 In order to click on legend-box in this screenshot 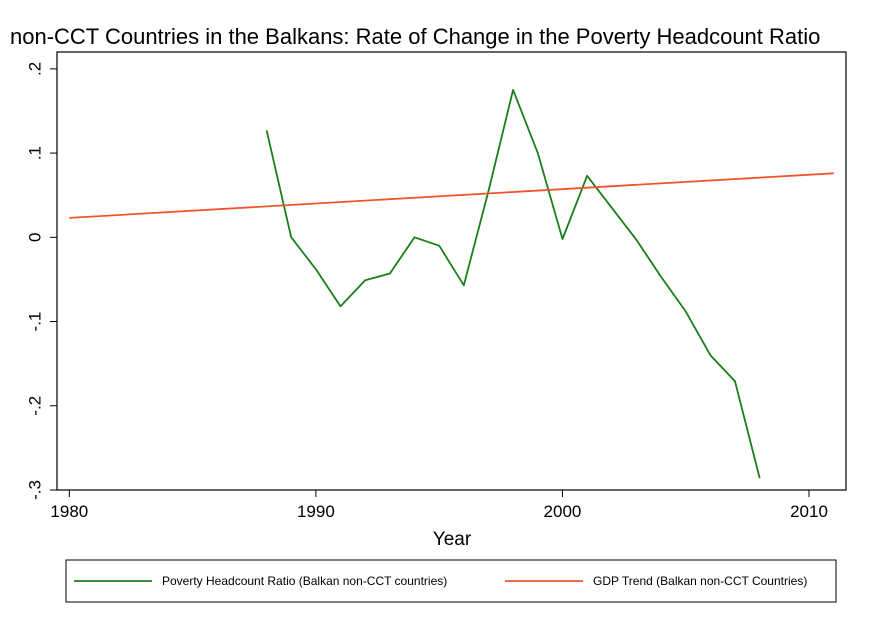, I will do `click(451, 581)`.